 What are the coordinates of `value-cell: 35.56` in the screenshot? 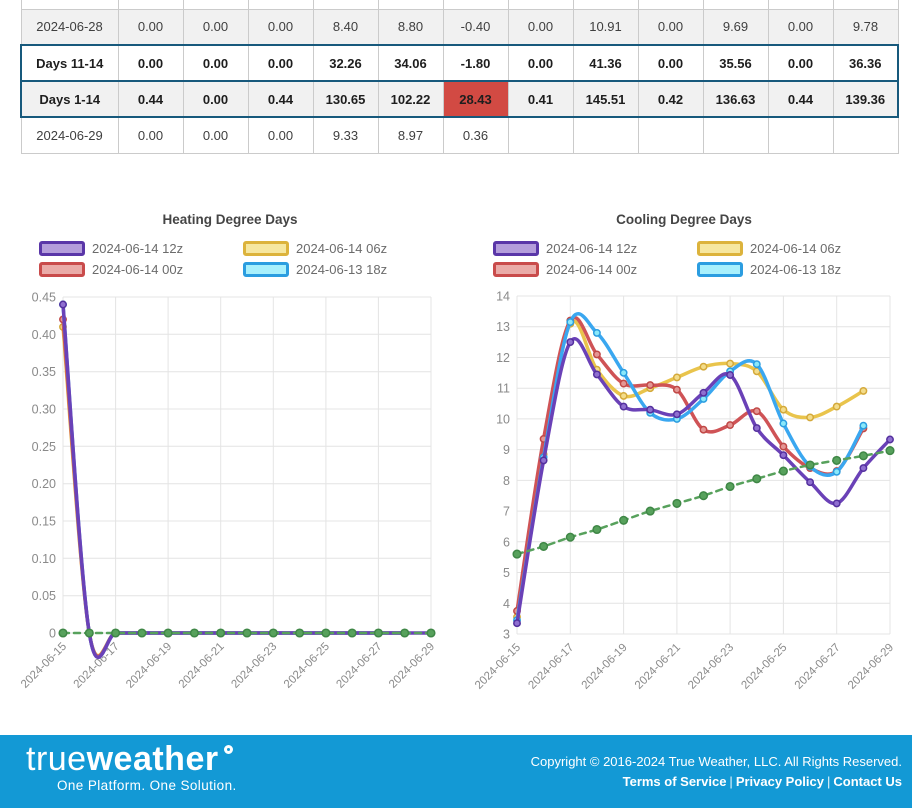 It's located at (735, 63).